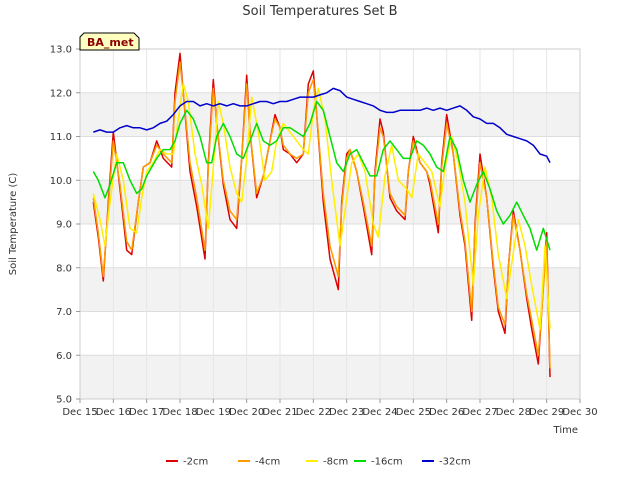 This screenshot has height=480, width=640. Describe the element at coordinates (64, 268) in the screenshot. I see `y-tick-label: 8.0` at that location.